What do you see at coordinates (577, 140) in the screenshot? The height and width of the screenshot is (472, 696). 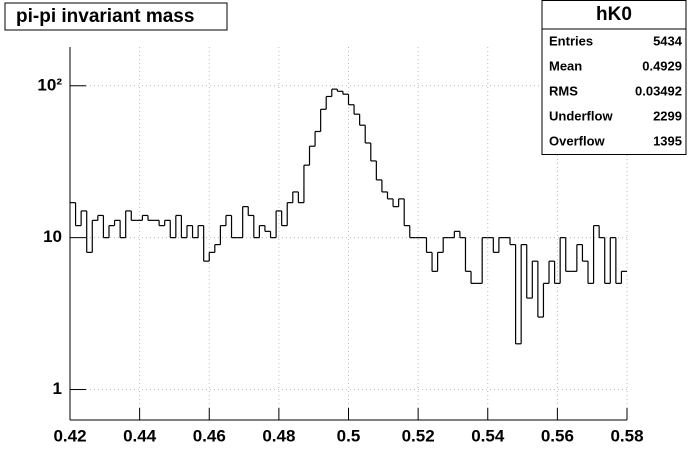 I see `stats-label: Overflow` at bounding box center [577, 140].